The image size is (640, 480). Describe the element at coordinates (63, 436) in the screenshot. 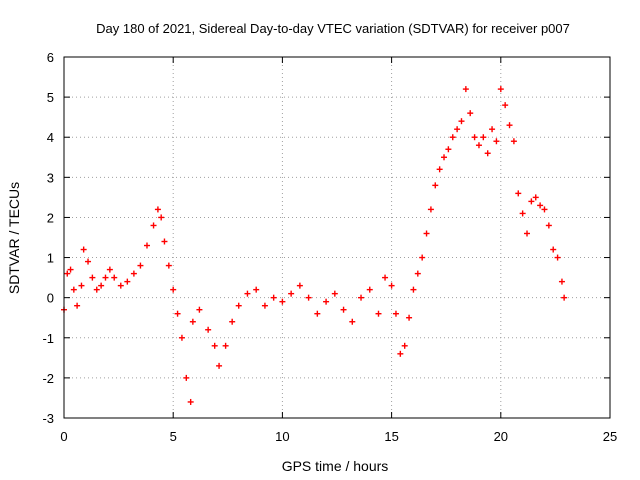

I see `x-tick-label: 0` at that location.